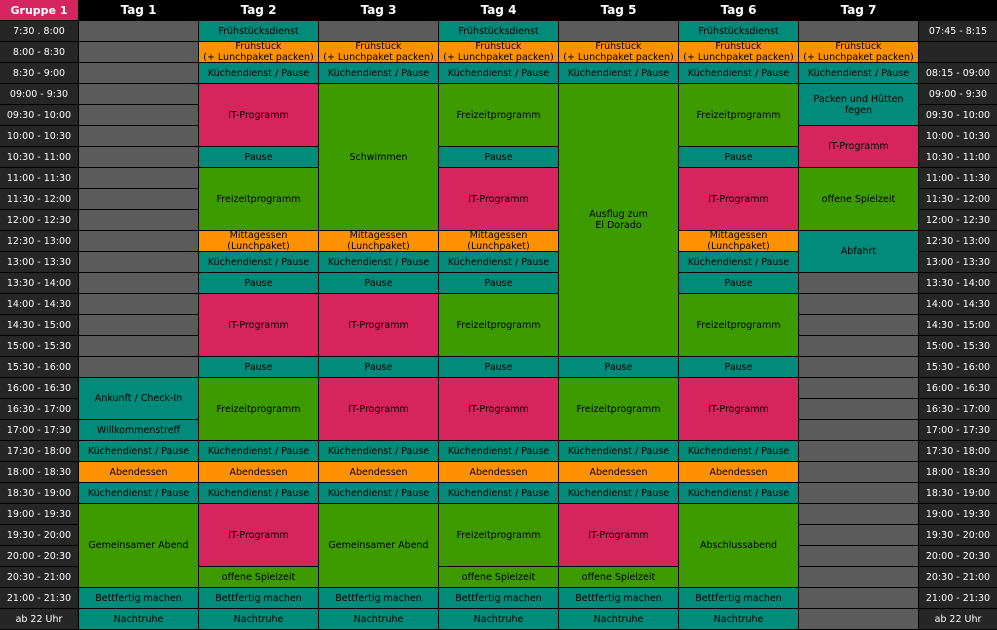 This screenshot has height=630, width=997. Describe the element at coordinates (39, 325) in the screenshot. I see `time-slot-left: 14:30 - 15:00` at that location.